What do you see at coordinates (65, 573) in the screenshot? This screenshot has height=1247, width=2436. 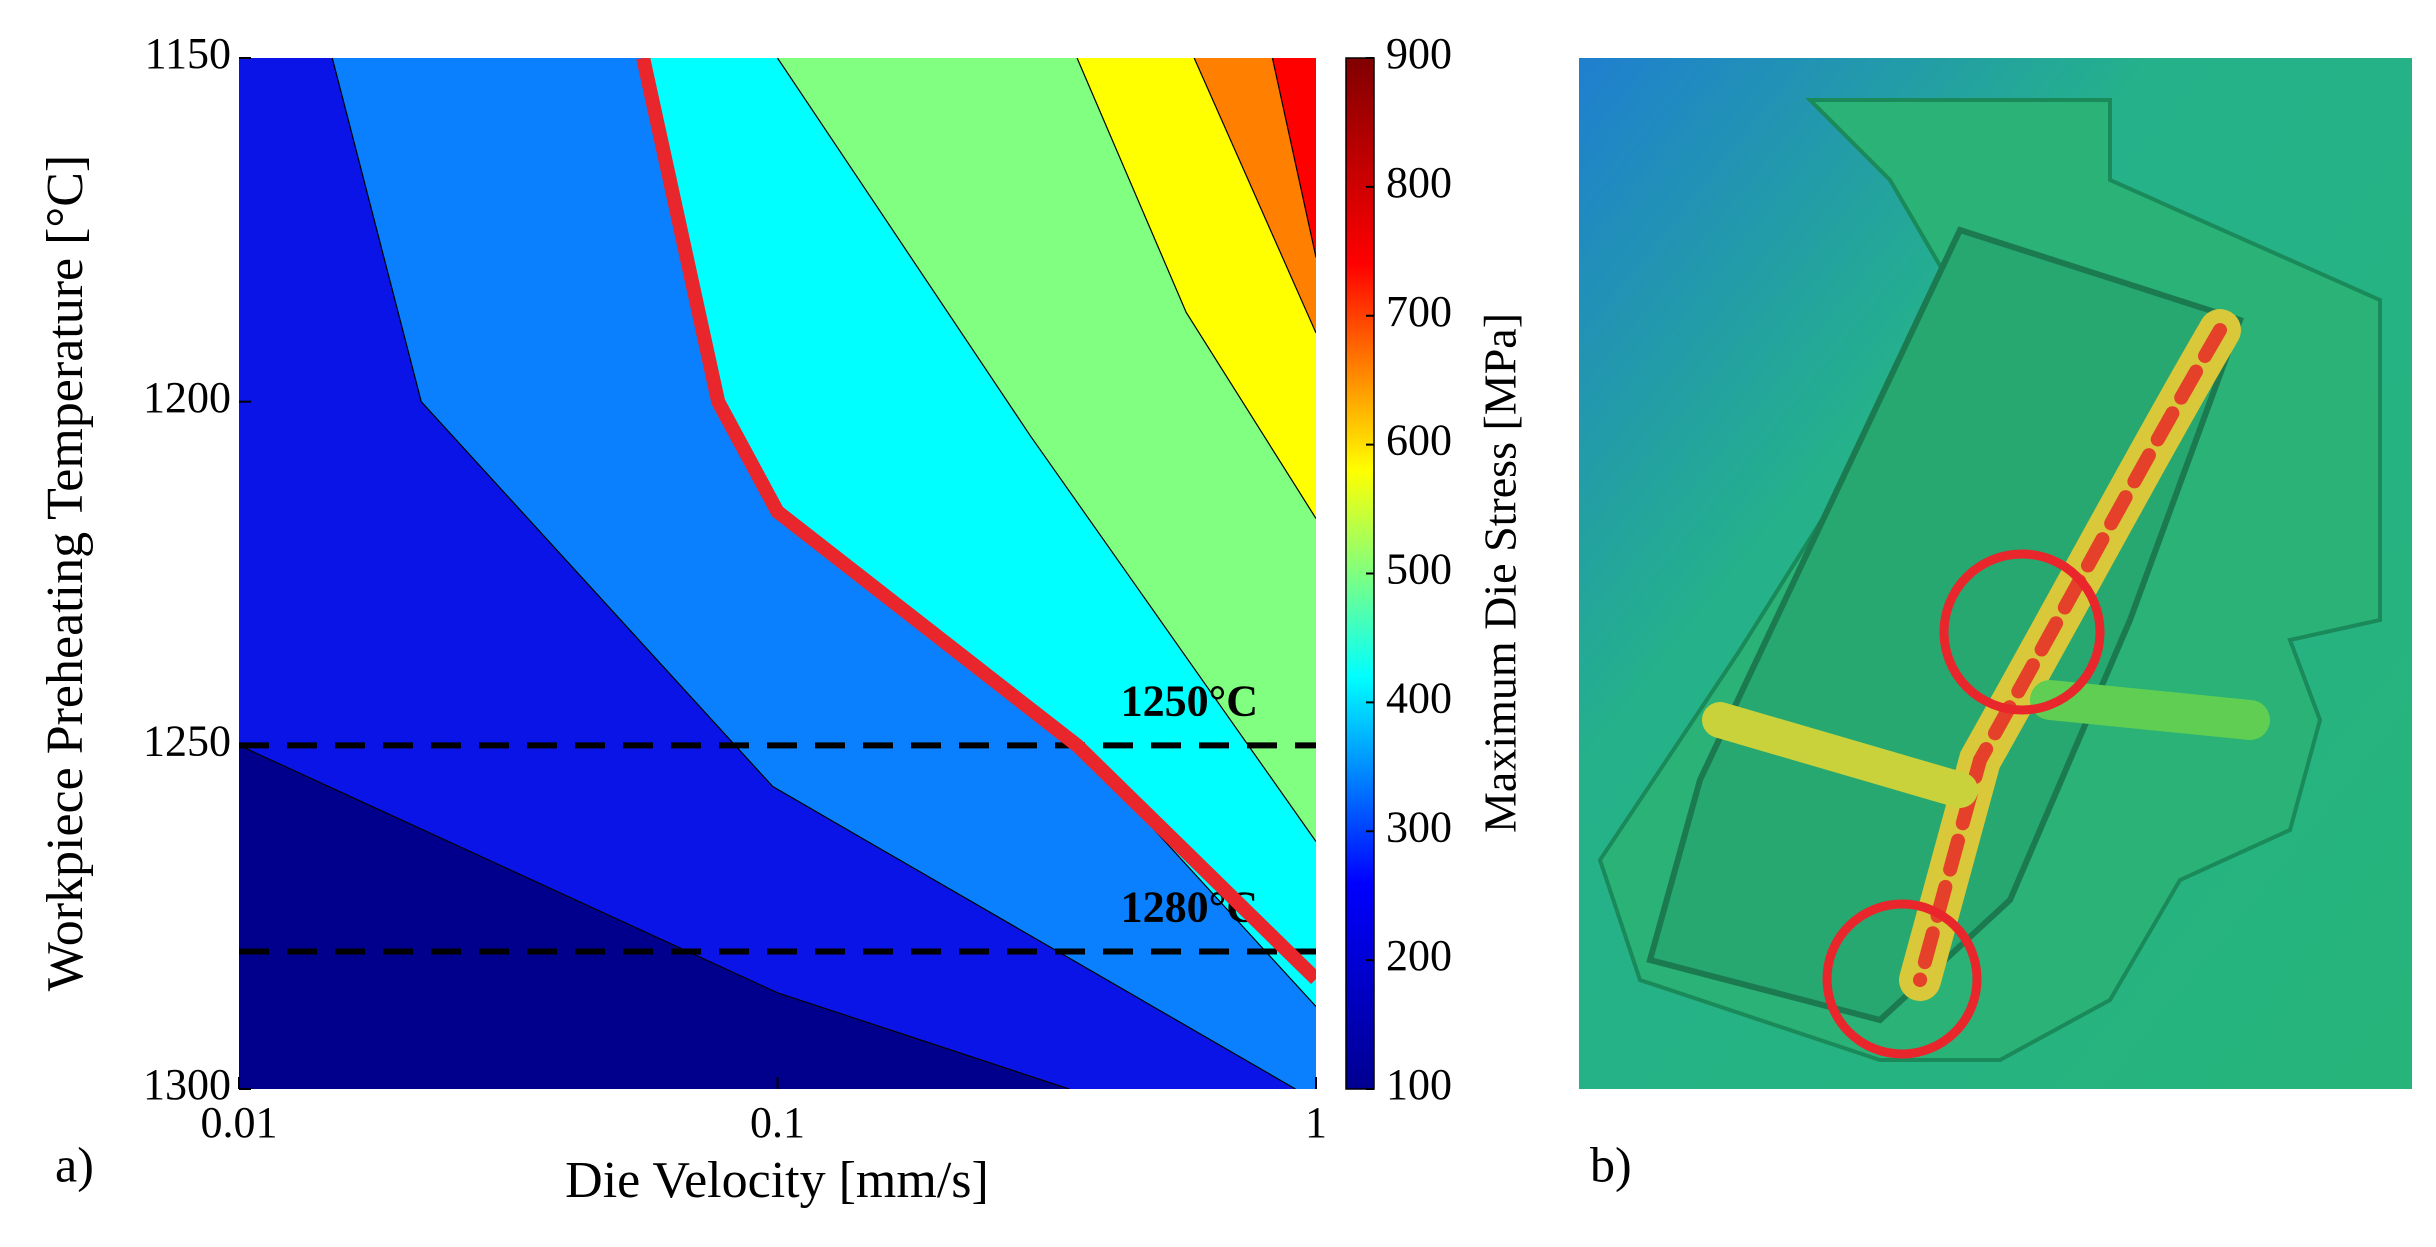 I see `y-axis-label: Workpiece Preheating Temperature [°C]` at bounding box center [65, 573].